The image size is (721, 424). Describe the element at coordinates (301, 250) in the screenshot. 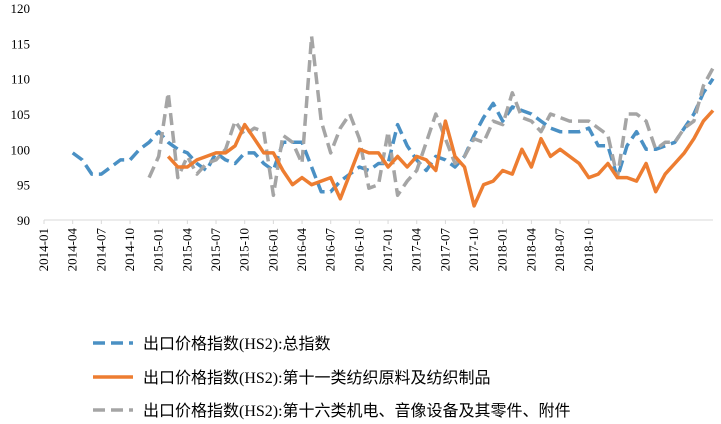

I see `x-tick-label: 2016-04` at that location.